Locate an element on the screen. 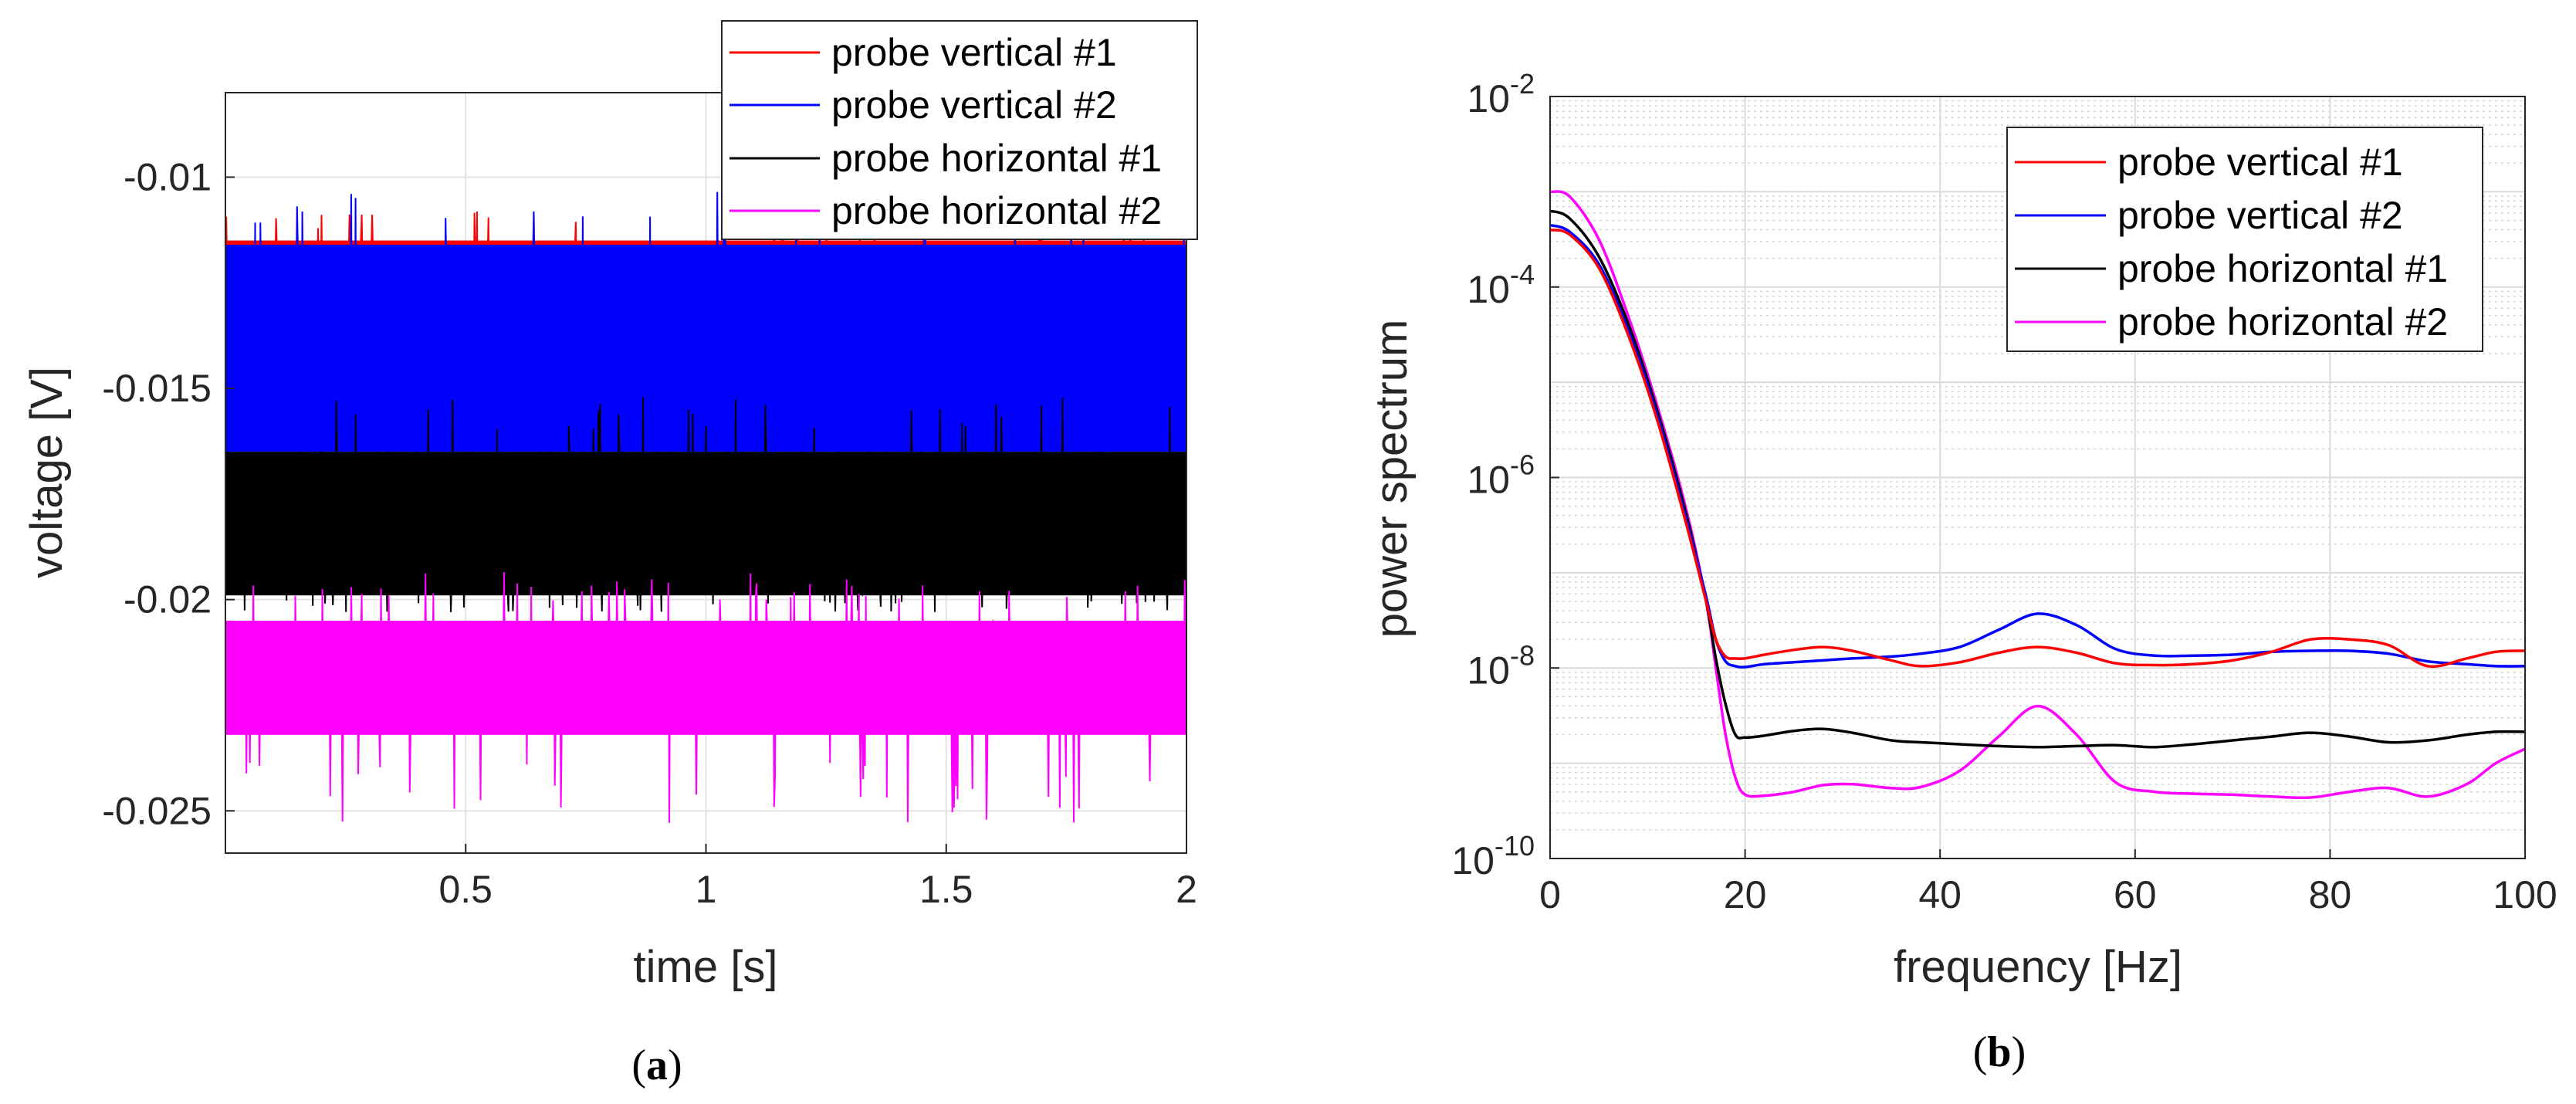 The width and height of the screenshot is (2576, 1104). chart-a-legend-label-4: probe horizontal #2 is located at coordinates (996, 210).